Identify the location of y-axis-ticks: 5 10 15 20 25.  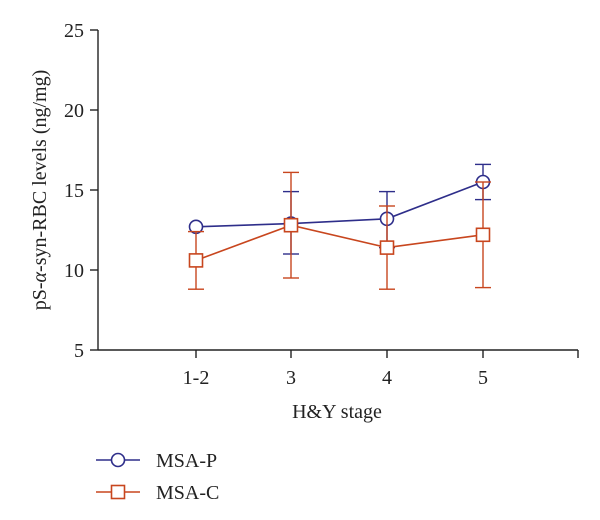
(81, 191).